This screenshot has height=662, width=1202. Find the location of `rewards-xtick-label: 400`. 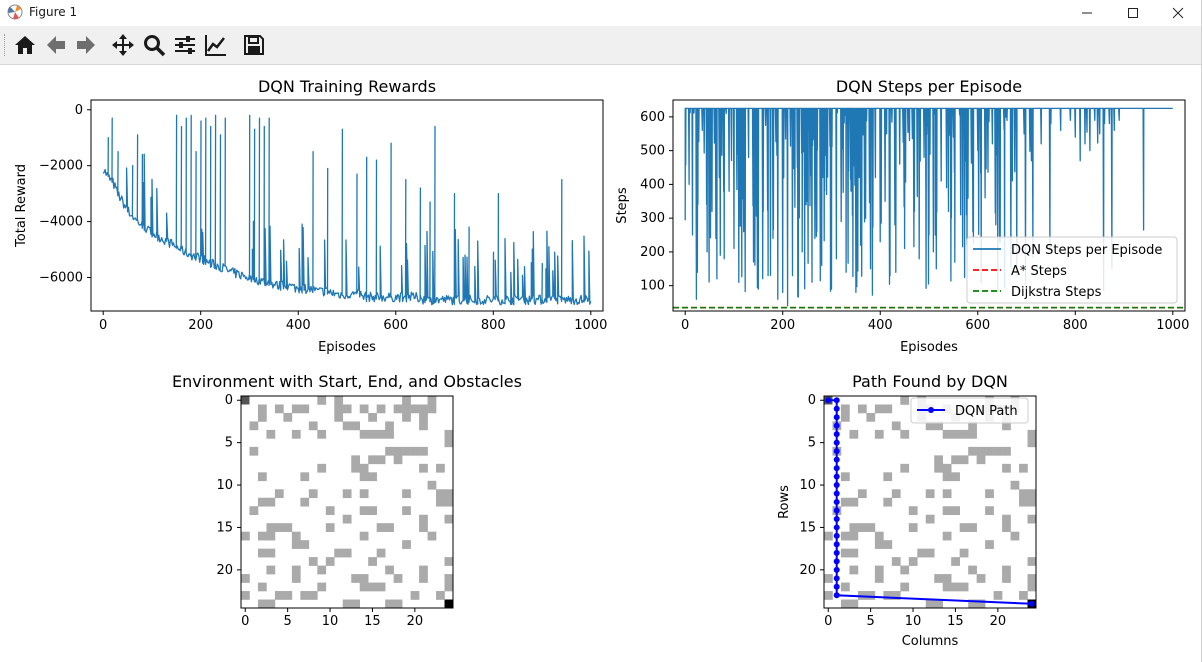

rewards-xtick-label: 400 is located at coordinates (298, 325).